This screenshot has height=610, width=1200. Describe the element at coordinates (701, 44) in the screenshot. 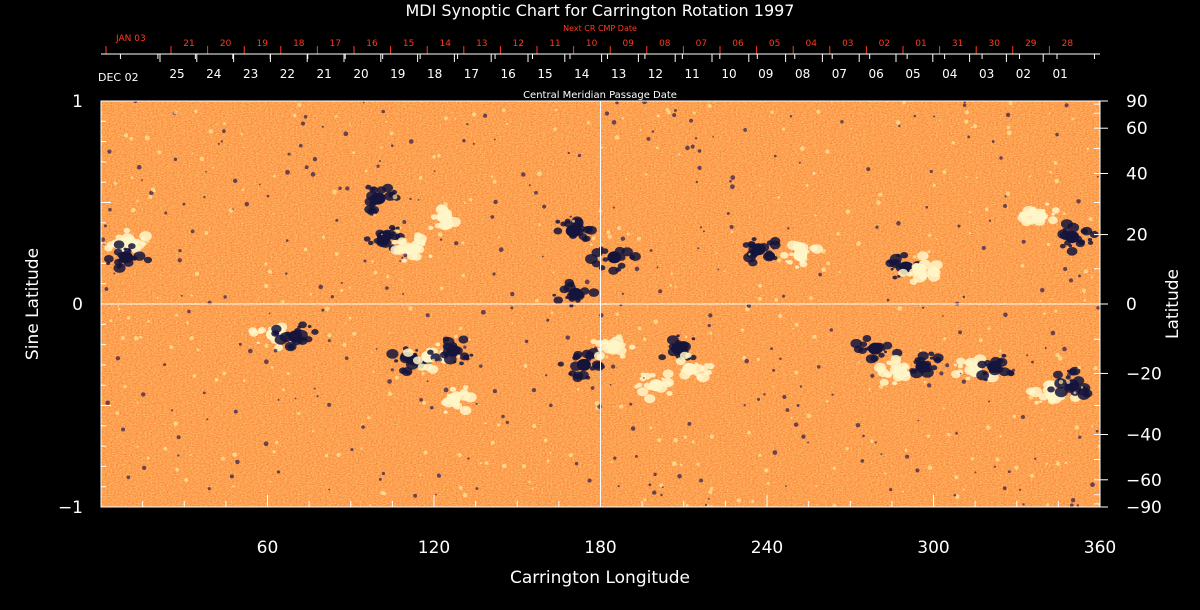

I see `next-cr-date-label: 07` at that location.